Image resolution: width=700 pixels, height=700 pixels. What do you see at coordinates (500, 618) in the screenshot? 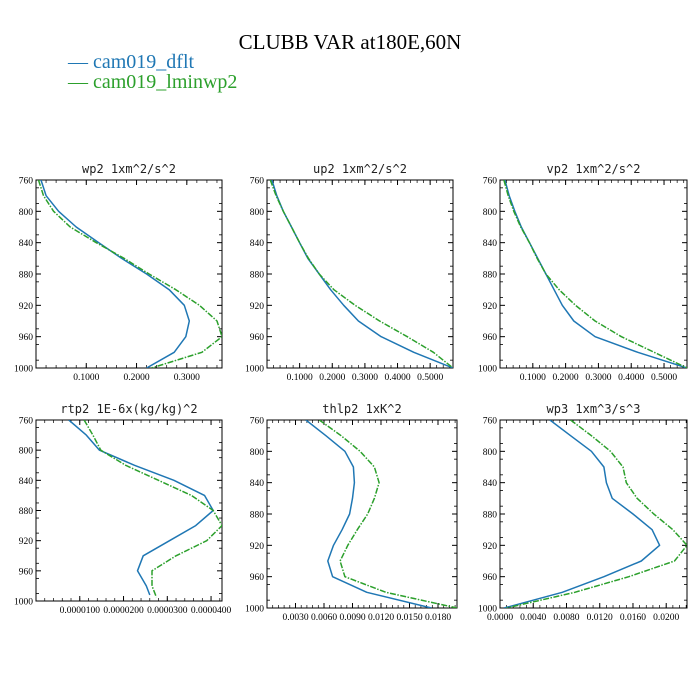
I see `x-tick-label: 0.0000` at bounding box center [500, 618].